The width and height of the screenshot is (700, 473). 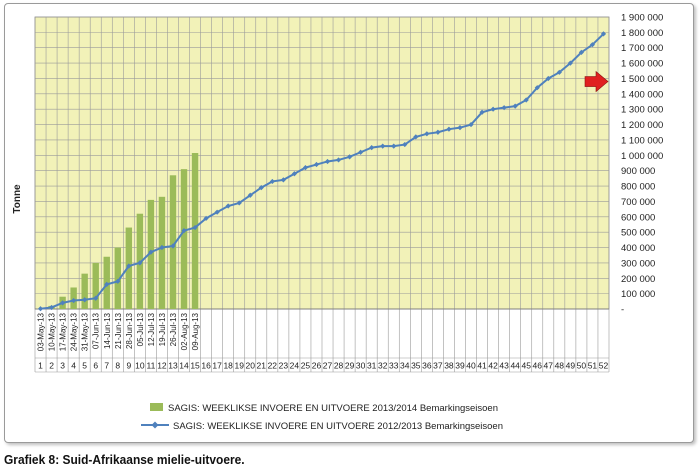 I want to click on y-tick-label: 100 000, so click(x=638, y=294).